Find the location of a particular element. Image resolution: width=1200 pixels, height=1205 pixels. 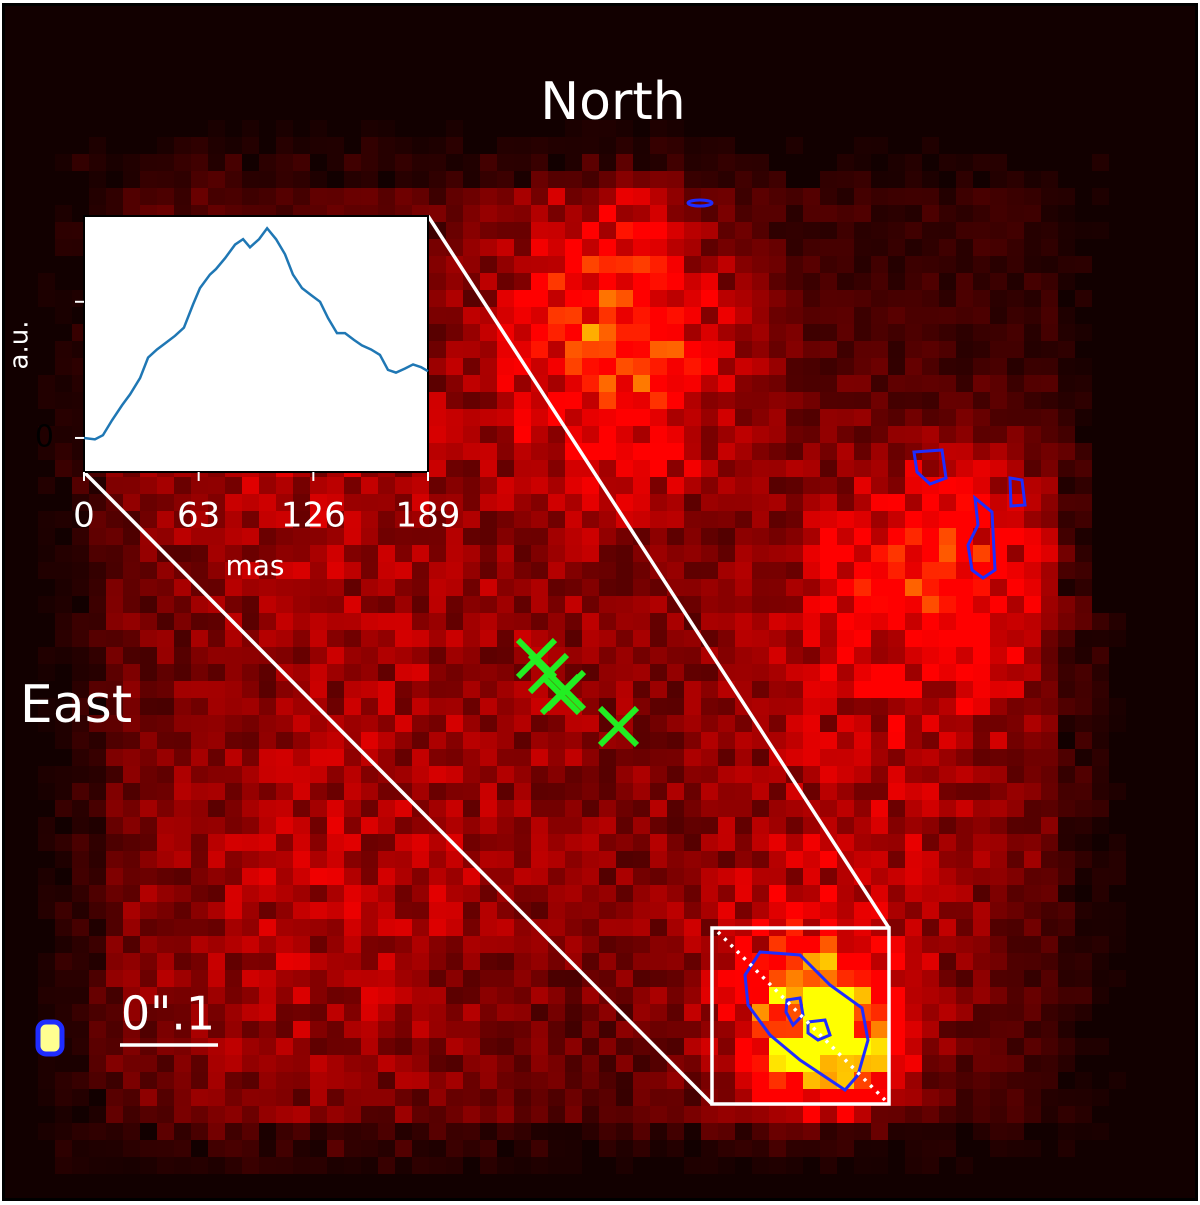

cut-line is located at coordinates (801, 1016).